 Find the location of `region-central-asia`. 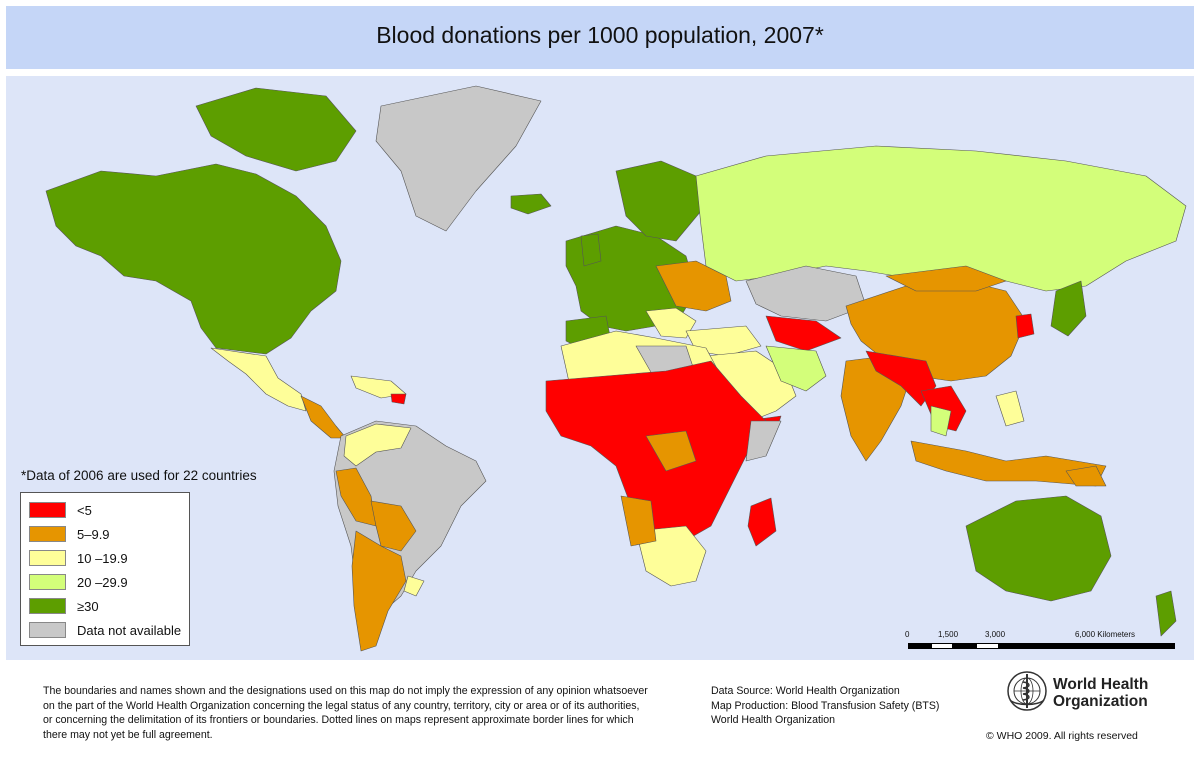

region-central-asia is located at coordinates (803, 333).